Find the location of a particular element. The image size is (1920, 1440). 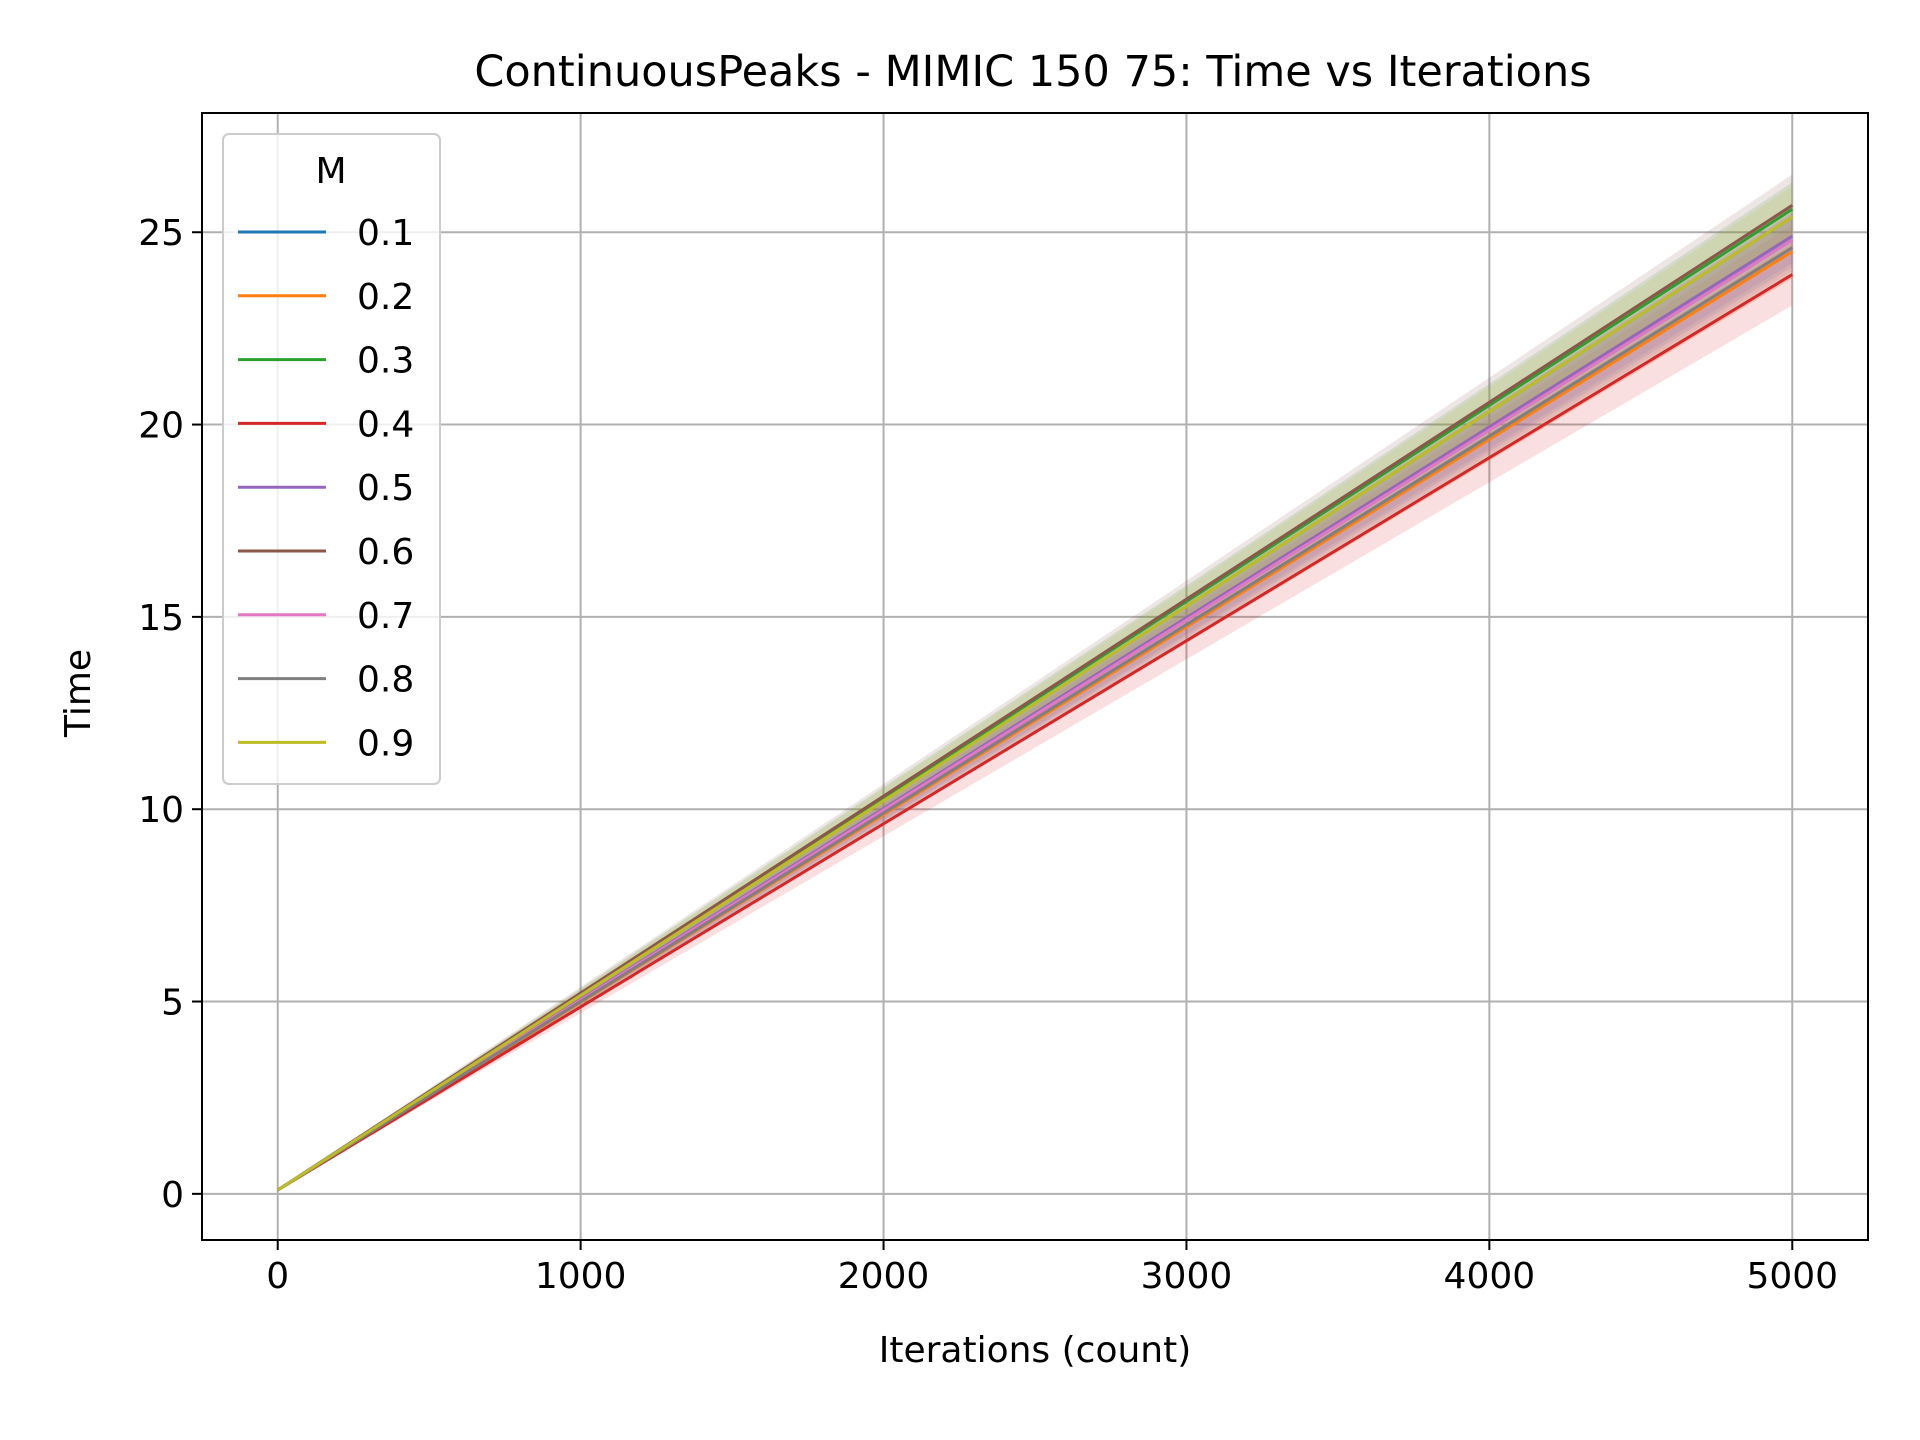

legend-label-0.3: 0.3 is located at coordinates (385, 361).